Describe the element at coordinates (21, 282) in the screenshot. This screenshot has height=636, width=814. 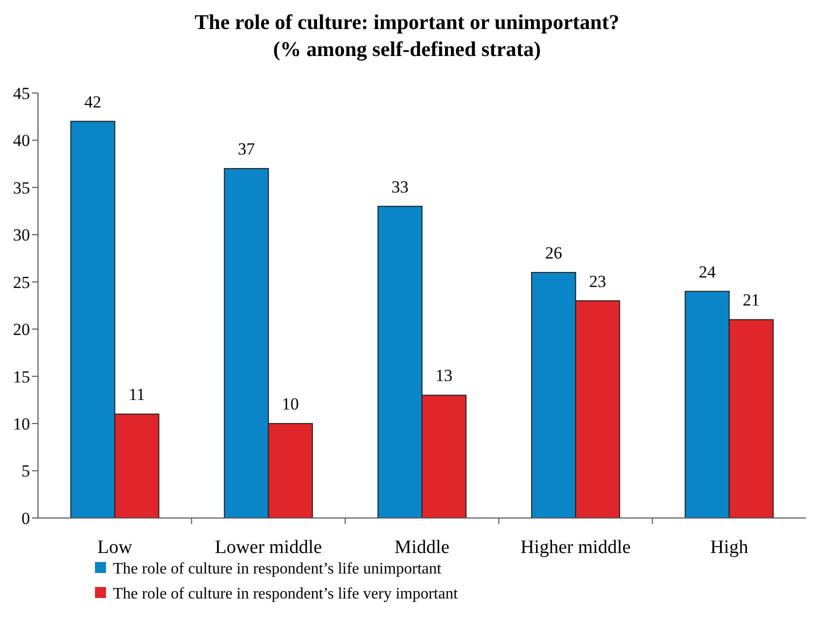
I see `y-tick-label: 25` at that location.